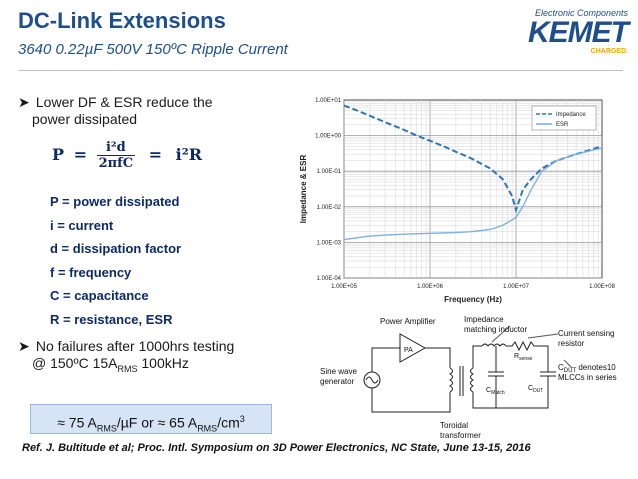  What do you see at coordinates (58, 154) in the screenshot?
I see `formula-lhs: P` at bounding box center [58, 154].